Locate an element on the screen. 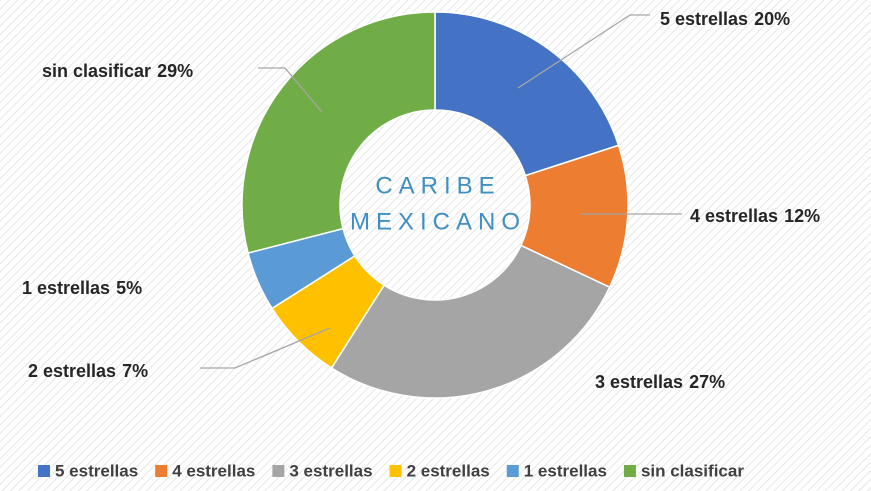  legend-label: 2 estrellas is located at coordinates (448, 470).